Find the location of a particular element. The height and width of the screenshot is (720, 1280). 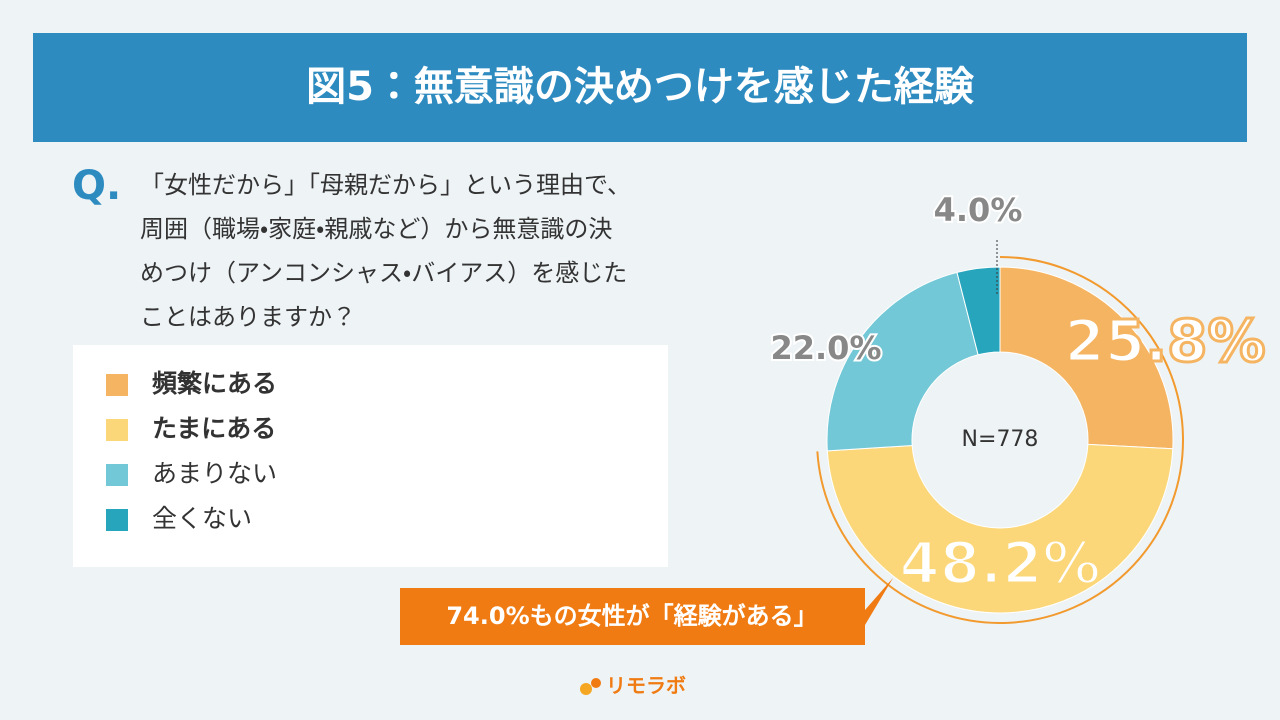

center-label: N=778 is located at coordinates (1000, 439).